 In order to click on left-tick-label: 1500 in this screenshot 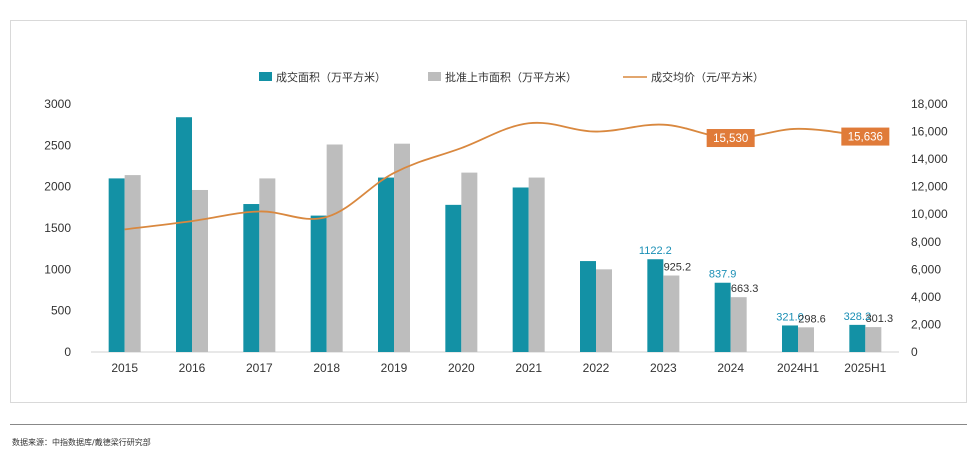, I will do `click(57, 228)`.